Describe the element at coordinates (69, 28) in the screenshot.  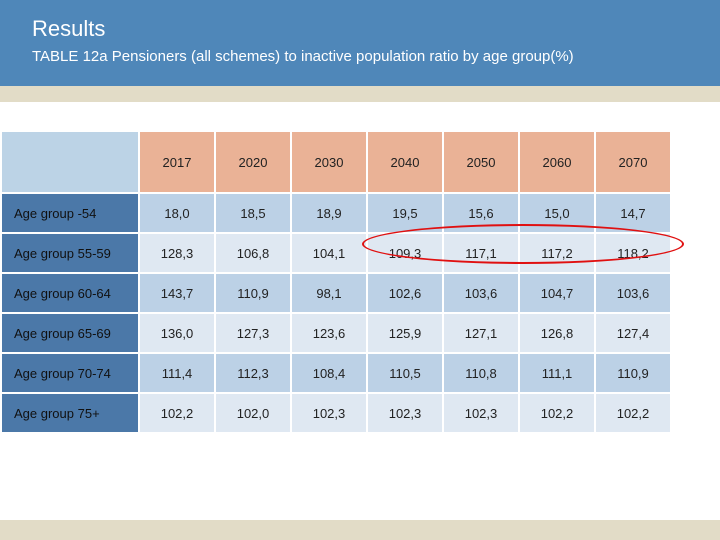
I see `slide-title: Results` at that location.